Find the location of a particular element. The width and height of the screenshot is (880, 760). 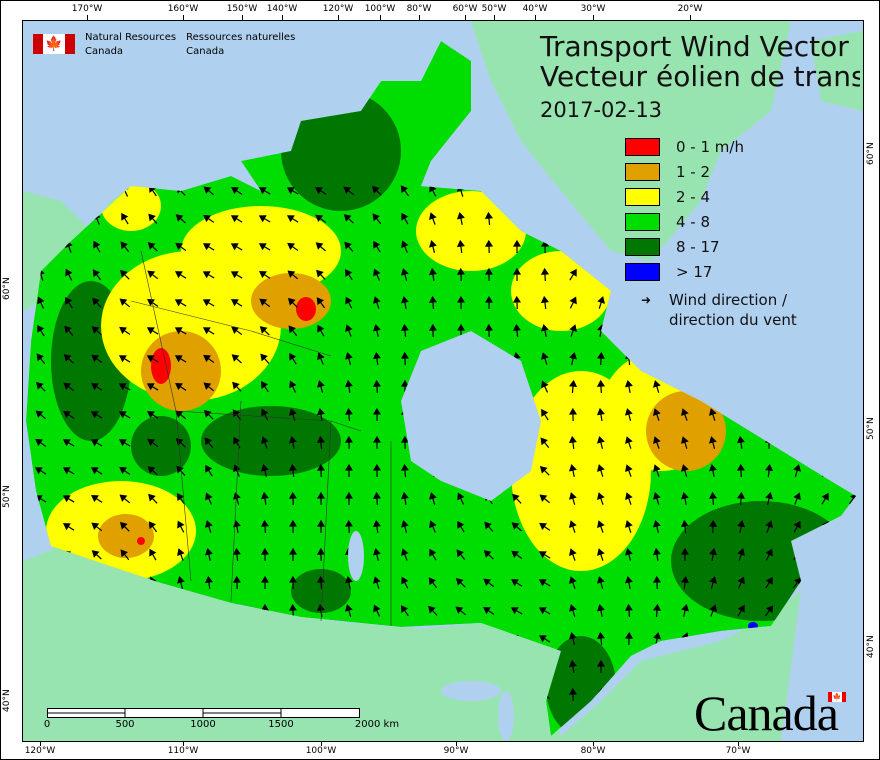

longitude-label: 80°W is located at coordinates (593, 751).